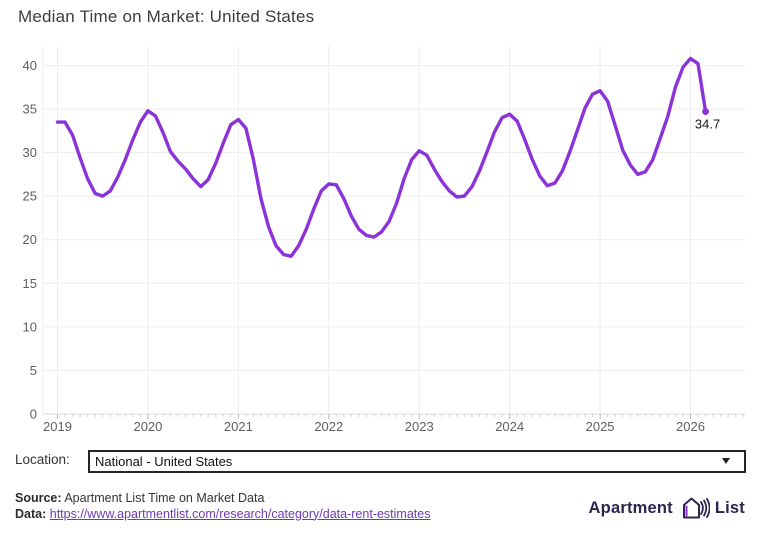  I want to click on source-label: Source:, so click(38, 498).